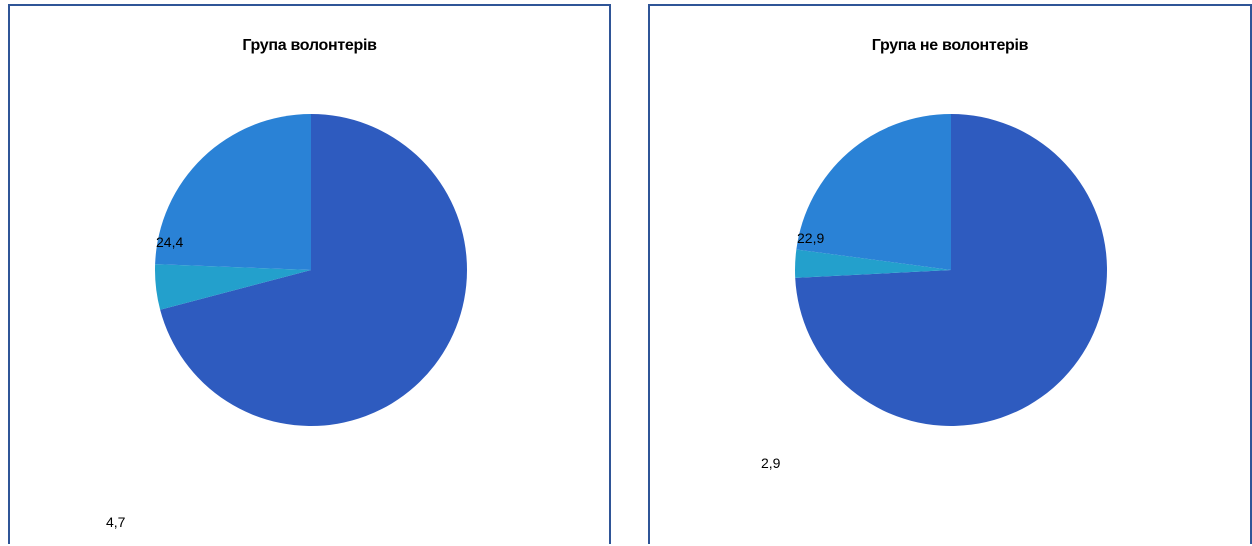 This screenshot has width=1252, height=546. What do you see at coordinates (309, 45) in the screenshot?
I see `chart-title: Група волонтерів` at bounding box center [309, 45].